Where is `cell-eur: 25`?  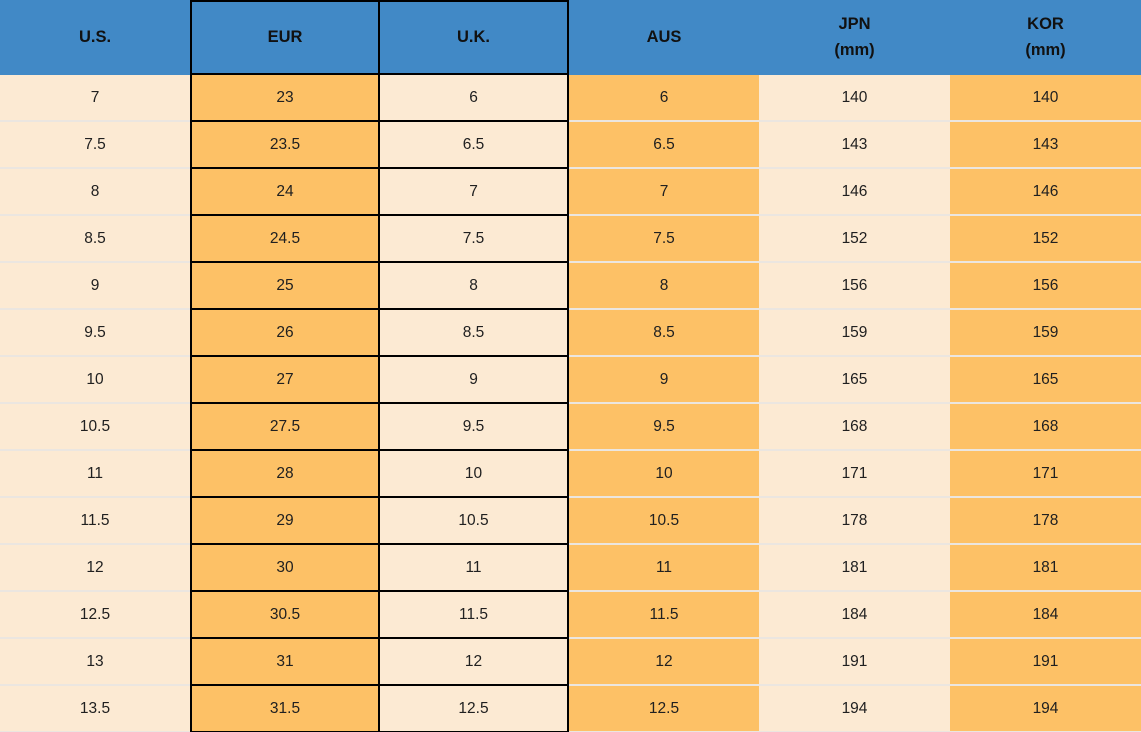 cell-eur: 25 is located at coordinates (284, 286).